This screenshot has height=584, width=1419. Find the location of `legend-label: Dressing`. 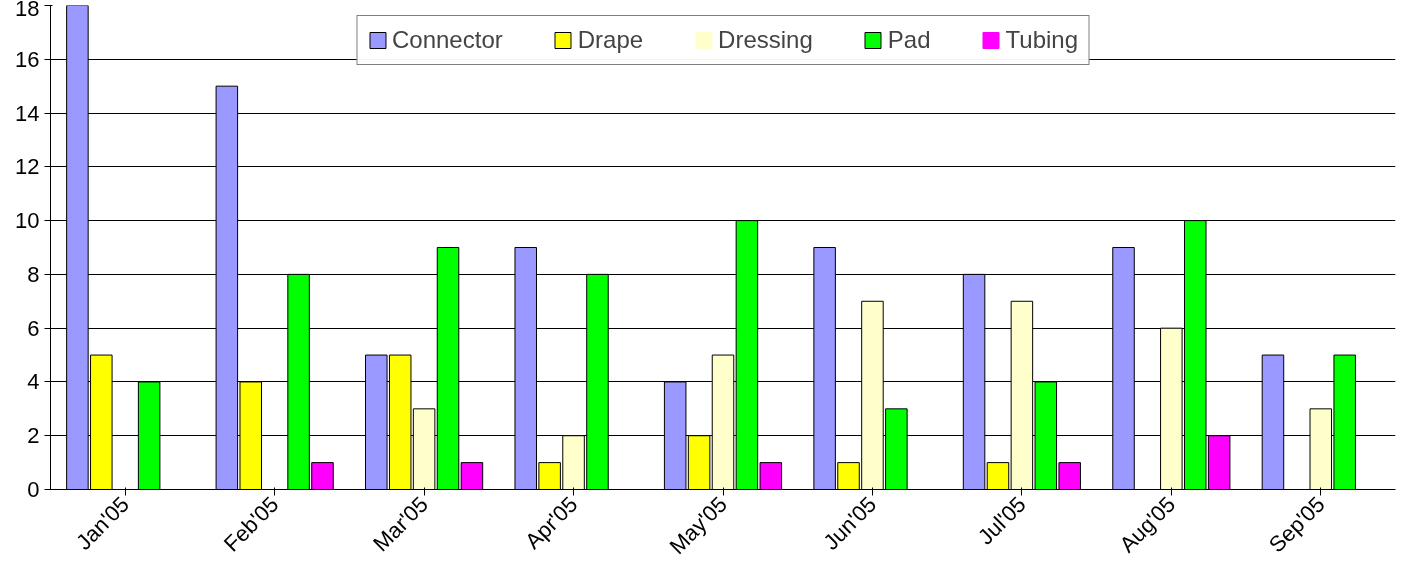

legend-label: Dressing is located at coordinates (765, 40).